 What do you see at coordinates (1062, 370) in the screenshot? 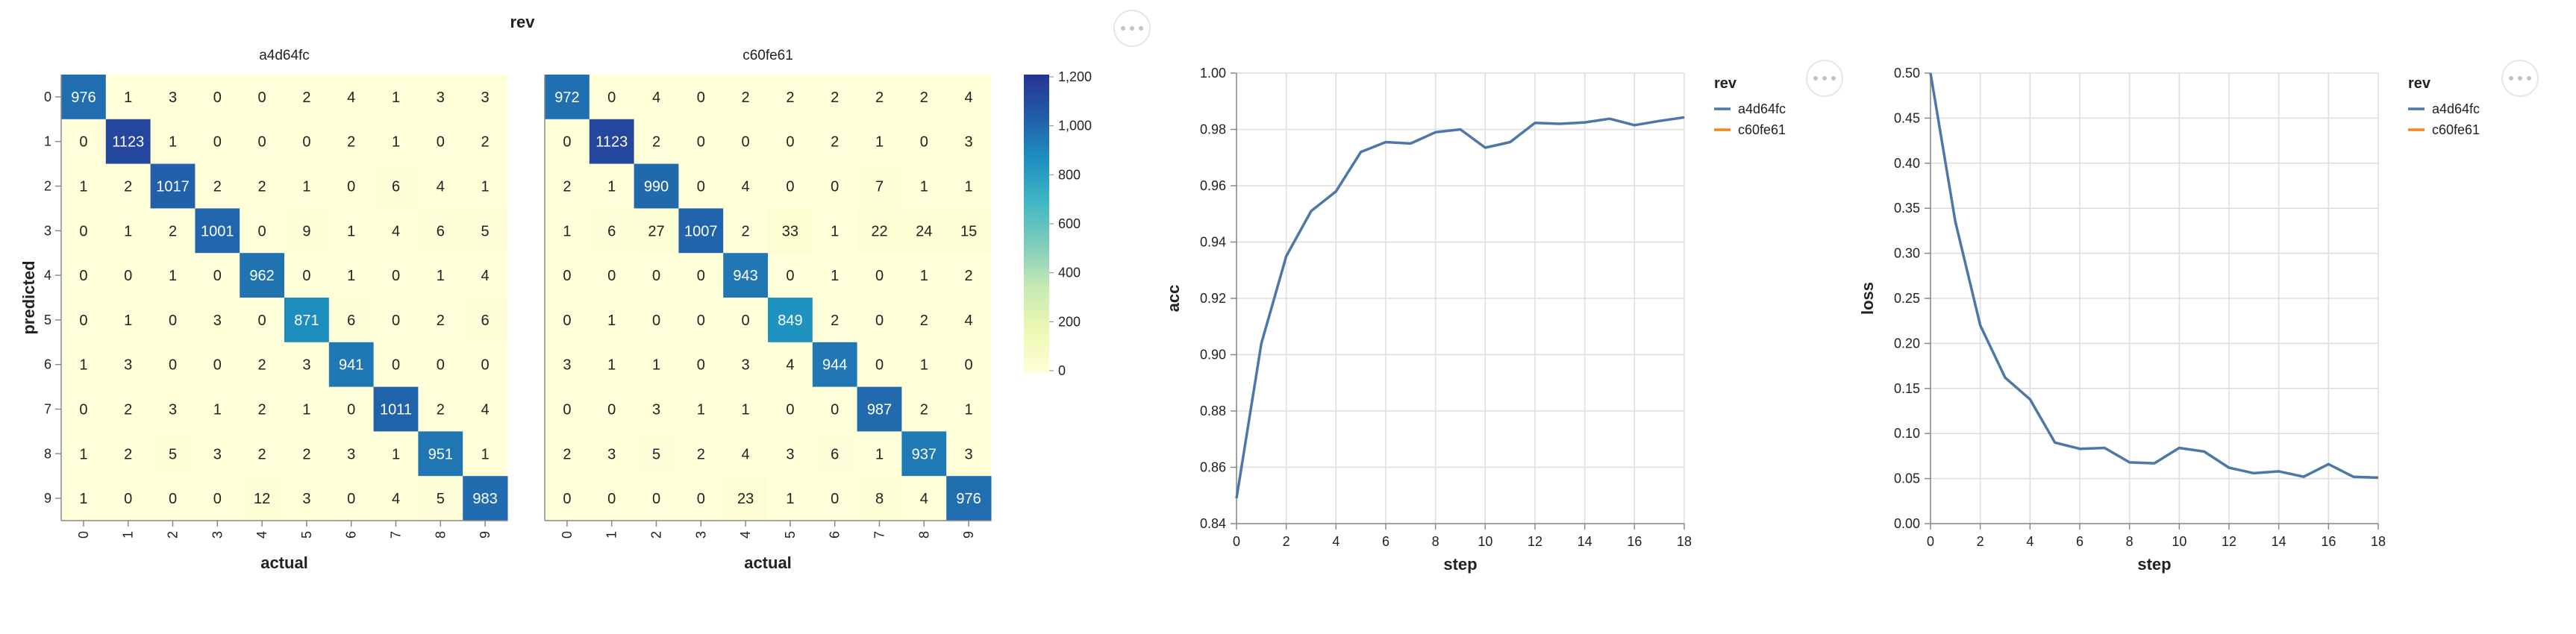
I see `legend-tick-label: 0` at bounding box center [1062, 370].